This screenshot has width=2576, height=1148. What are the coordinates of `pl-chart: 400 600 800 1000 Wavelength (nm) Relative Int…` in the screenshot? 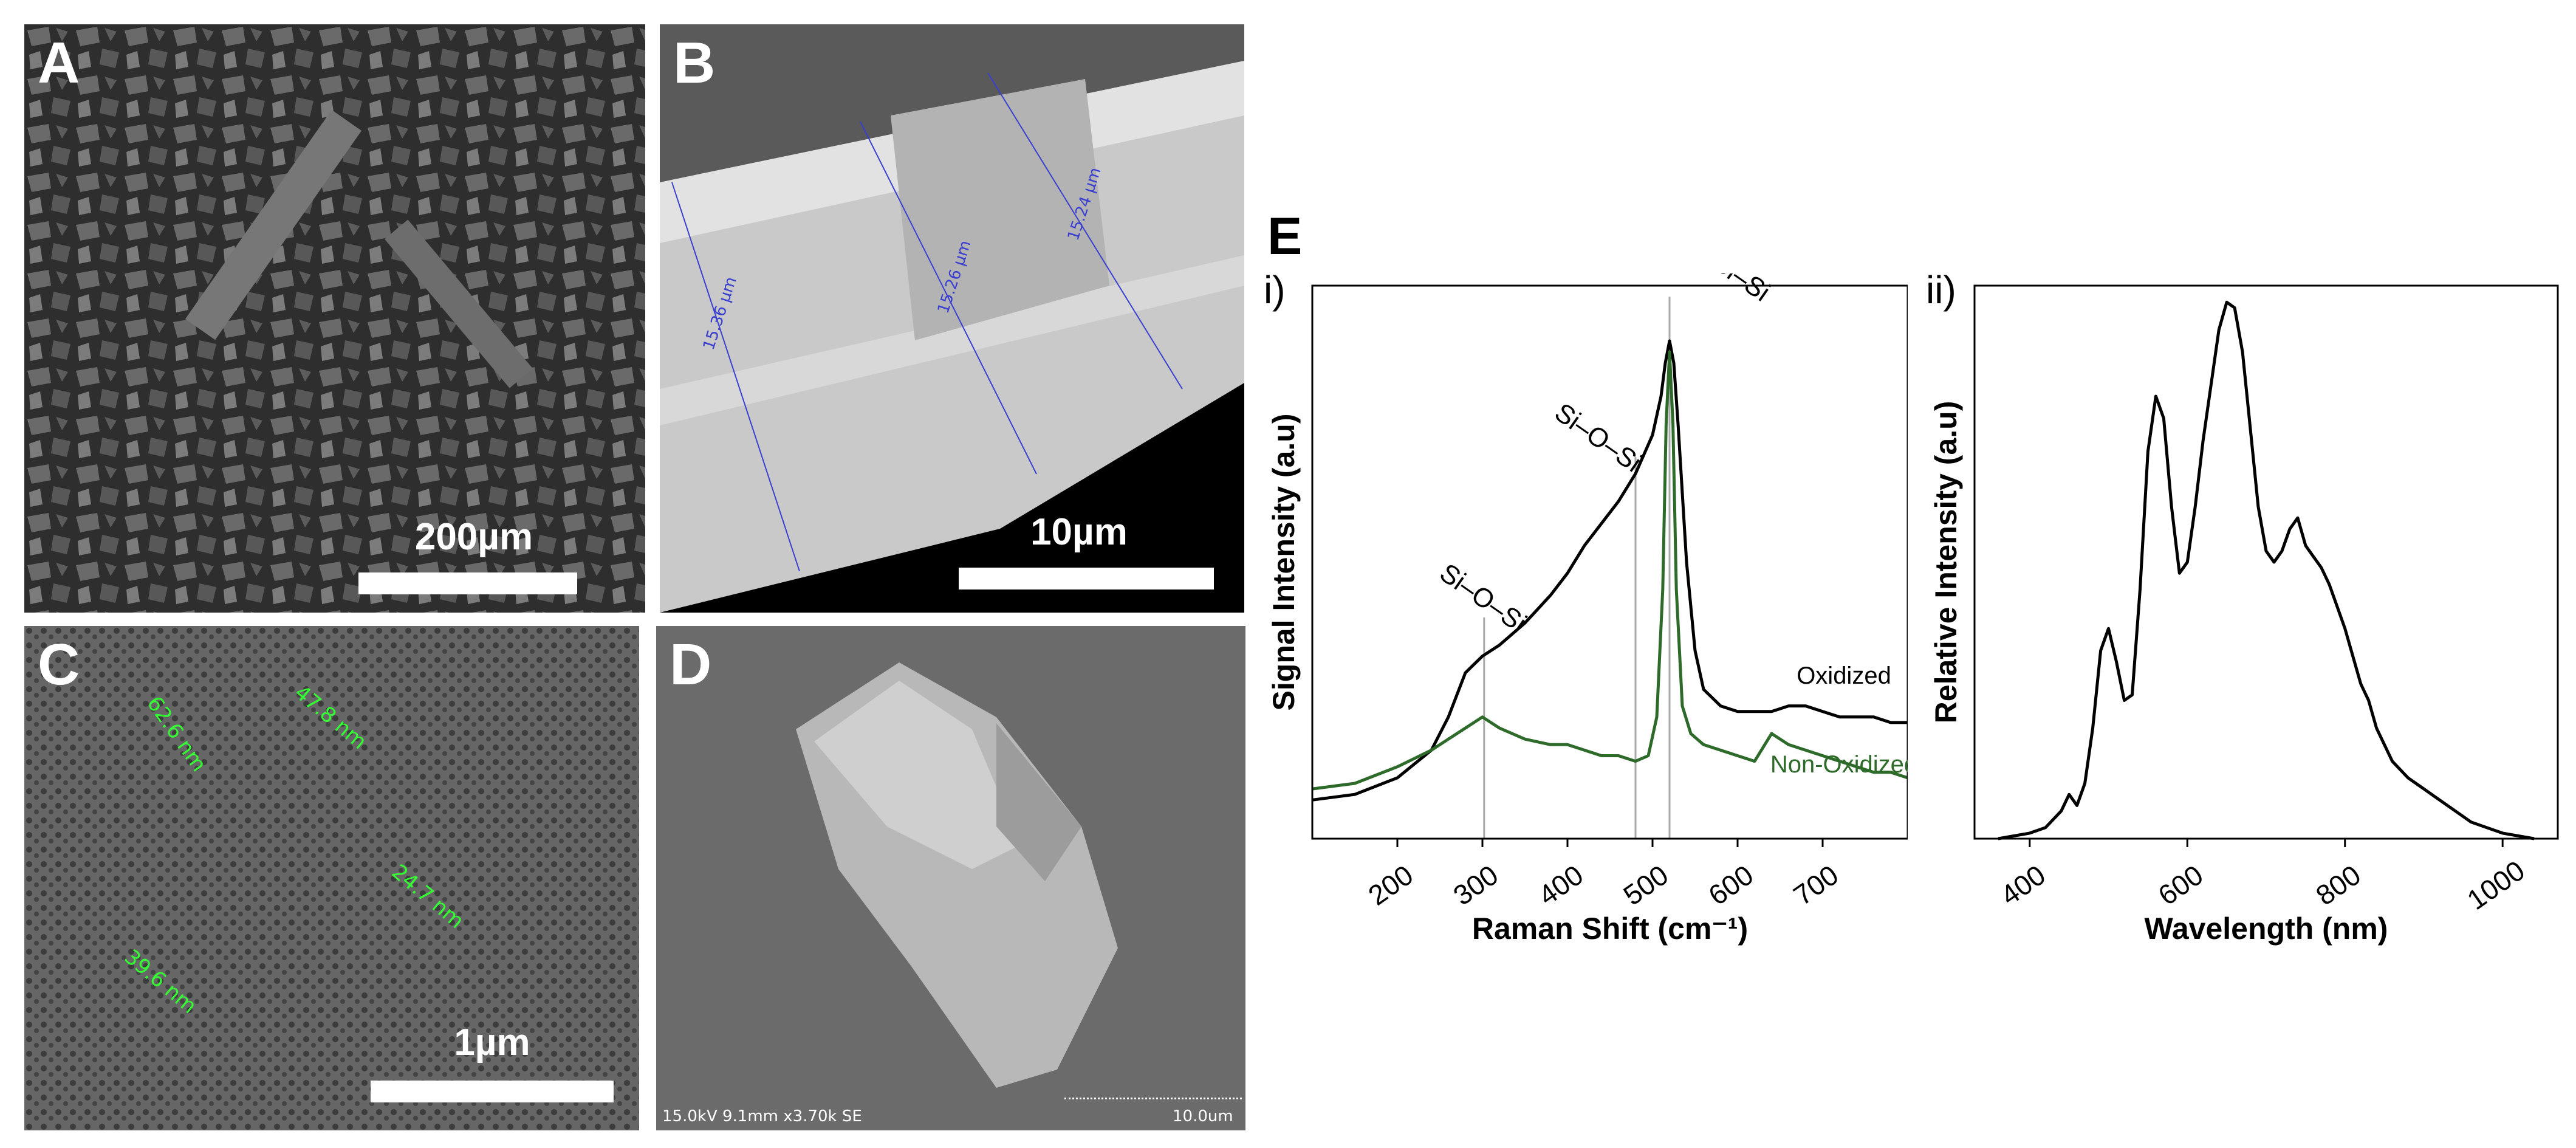 It's located at (2244, 615).